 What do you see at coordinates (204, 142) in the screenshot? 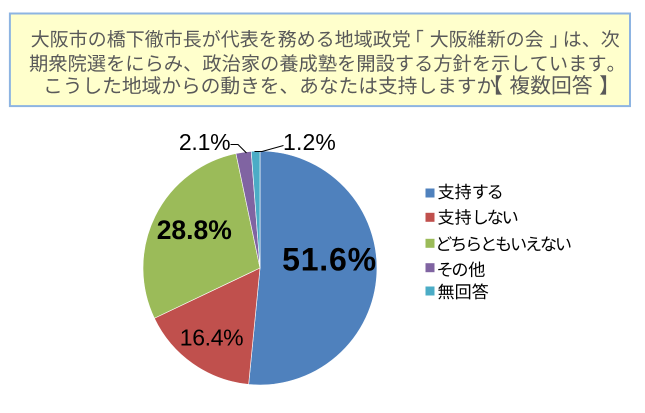
I see `svg-text: 2.1%` at bounding box center [204, 142].